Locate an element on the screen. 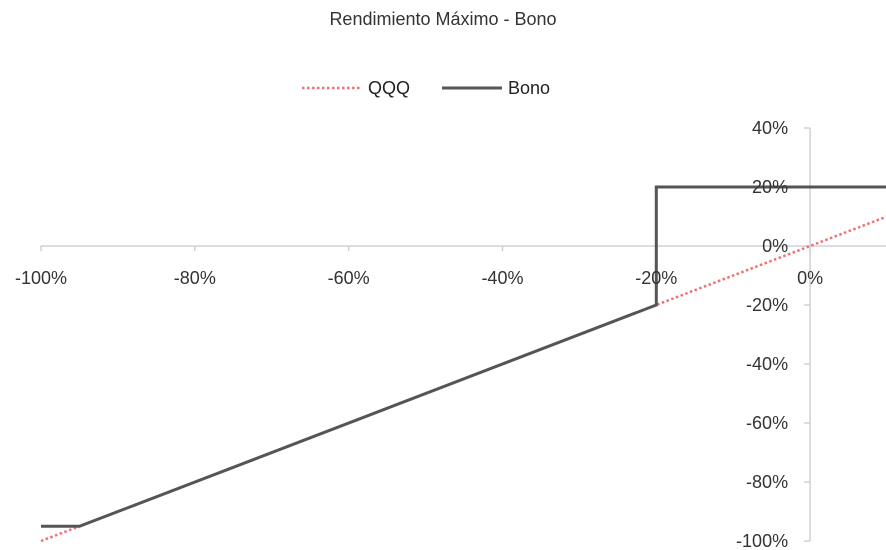  legend-label-bono: Bono is located at coordinates (529, 87).